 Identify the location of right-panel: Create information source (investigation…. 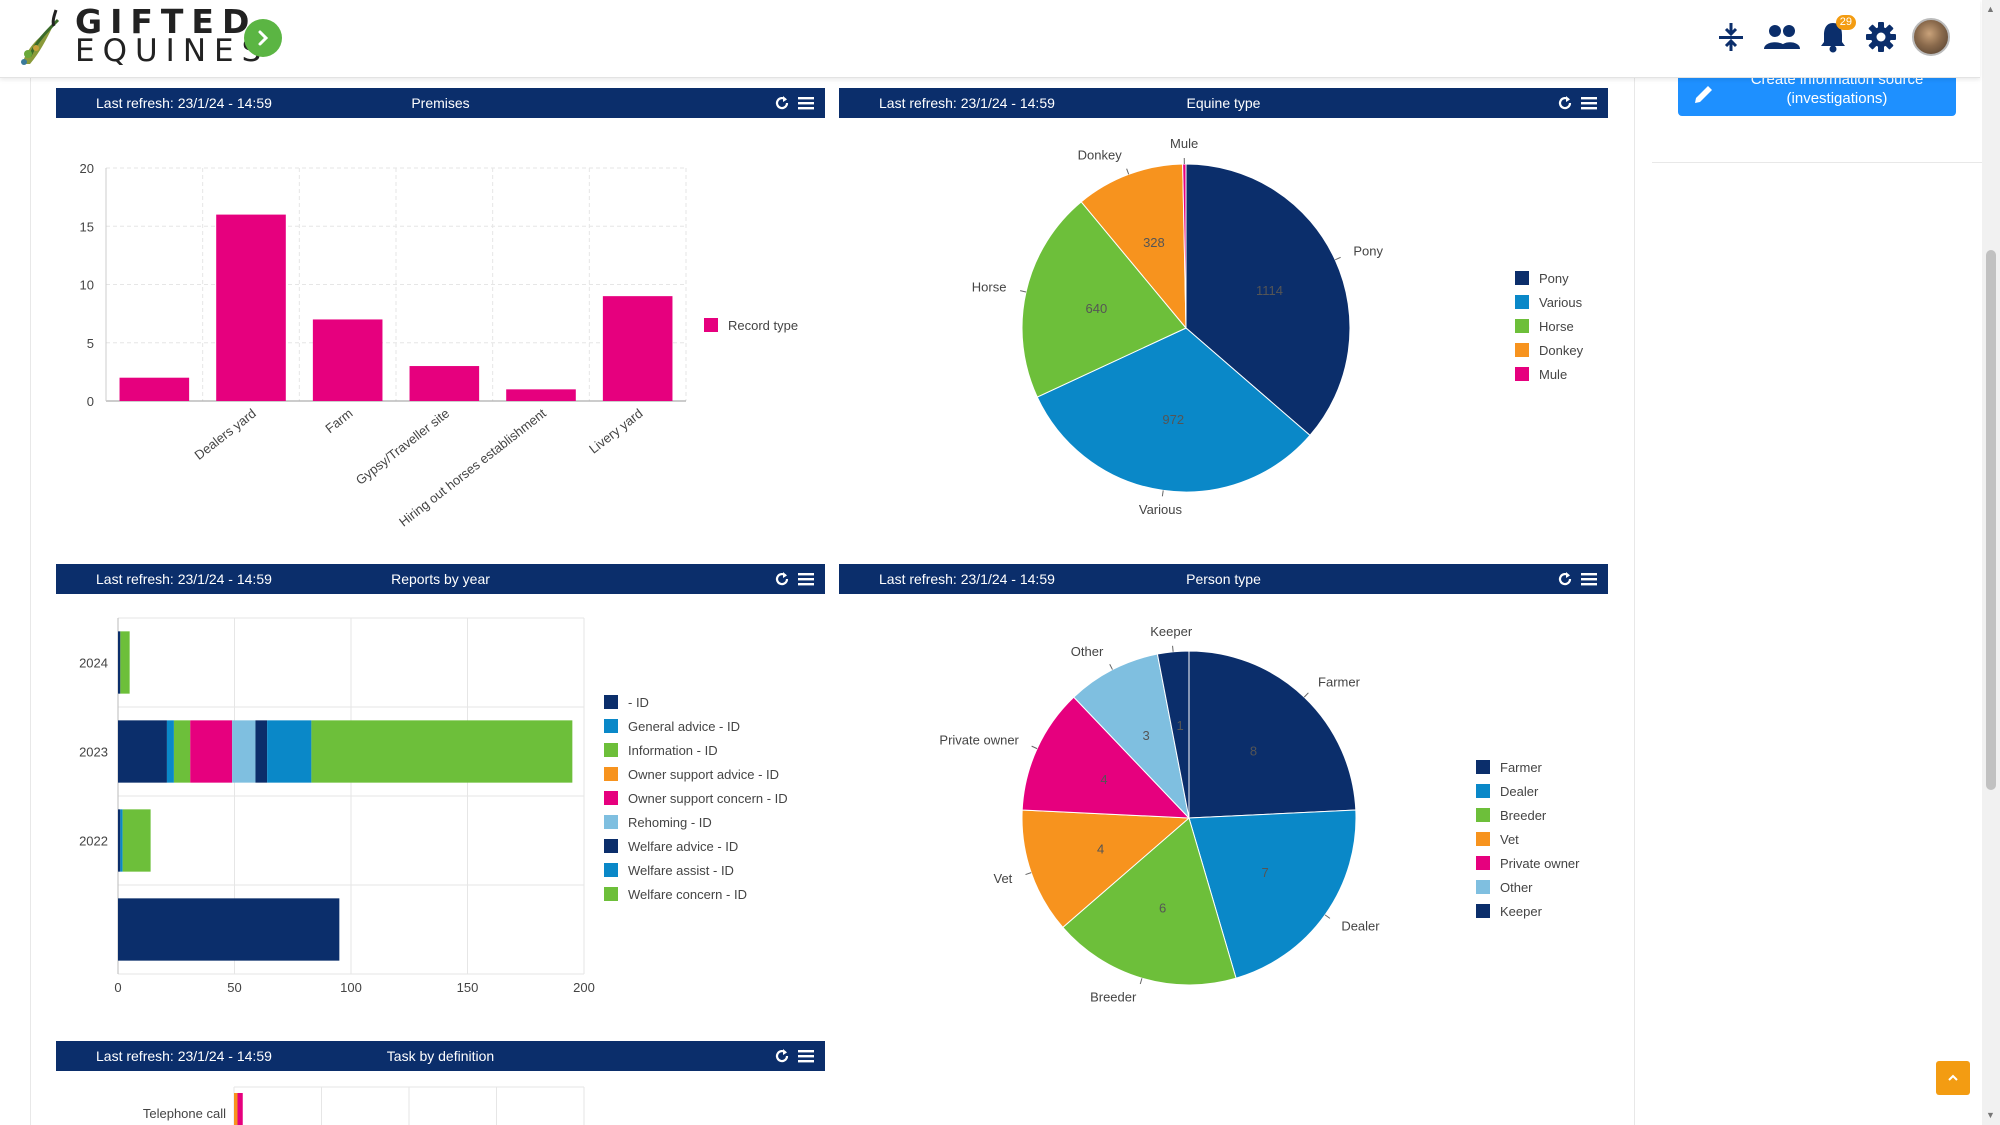
(1817, 117).